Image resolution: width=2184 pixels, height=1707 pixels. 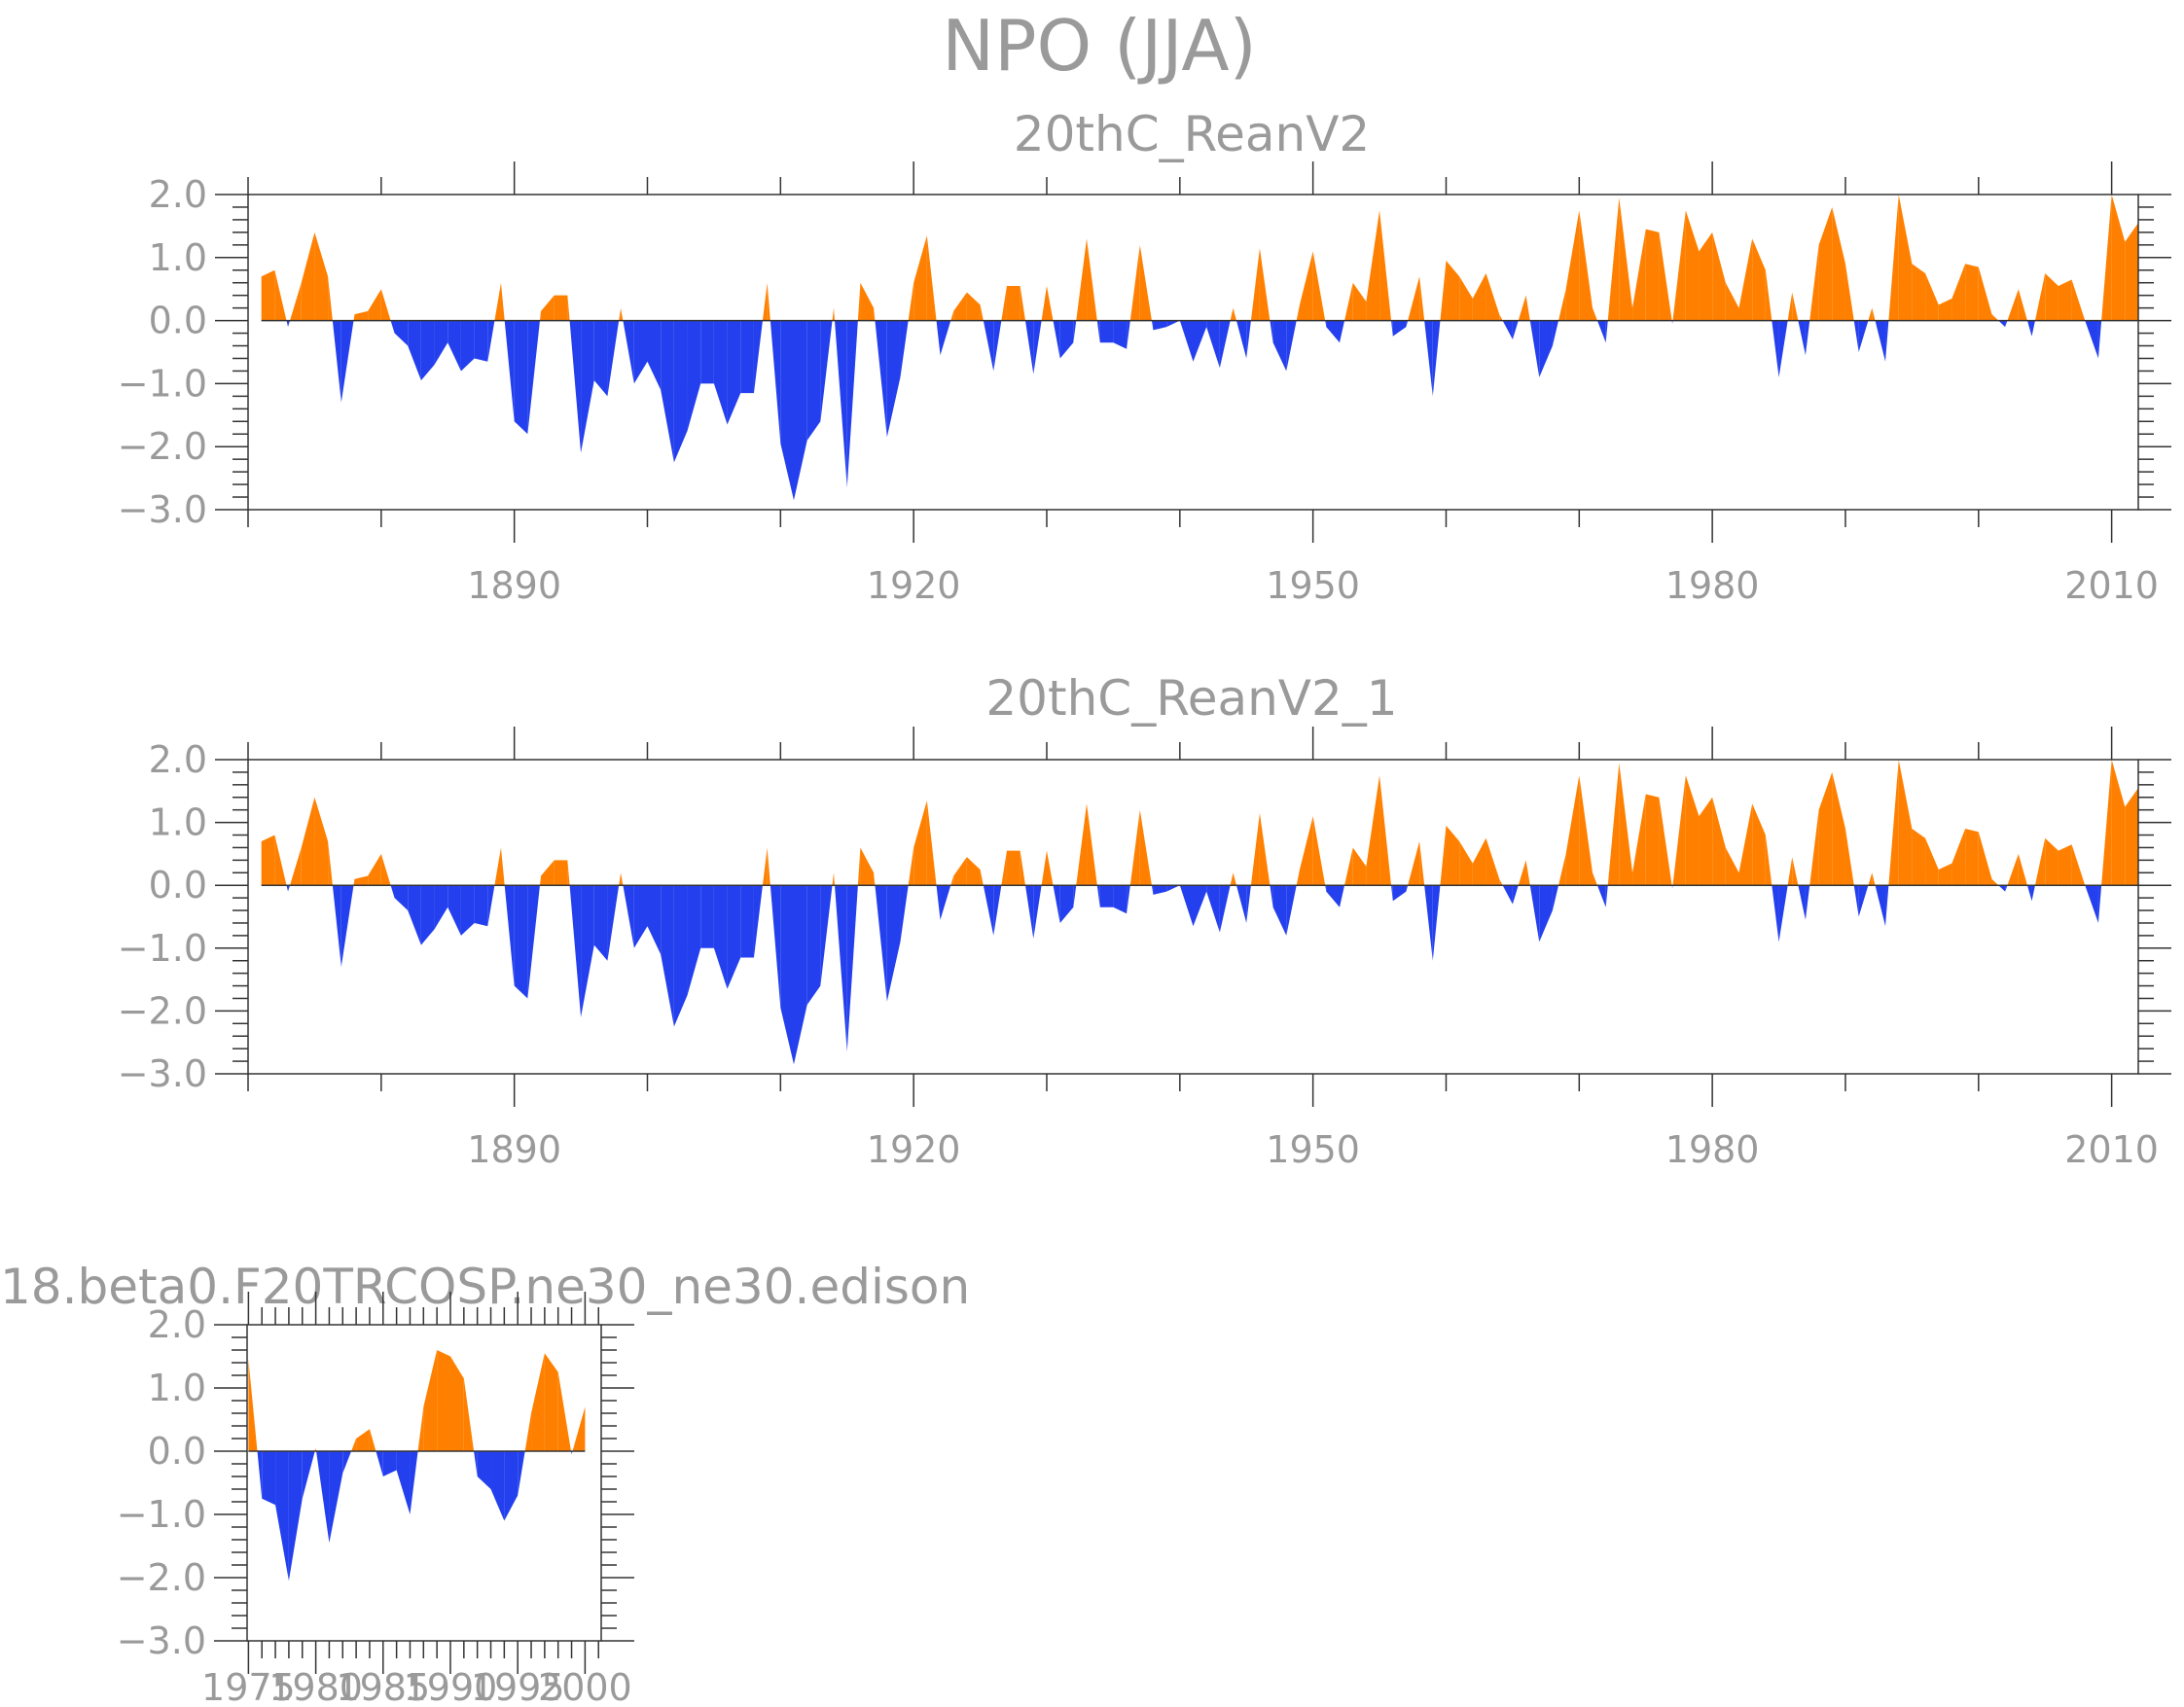 What do you see at coordinates (1192, 134) in the screenshot?
I see `panel-title: 20thC_ReanV2` at bounding box center [1192, 134].